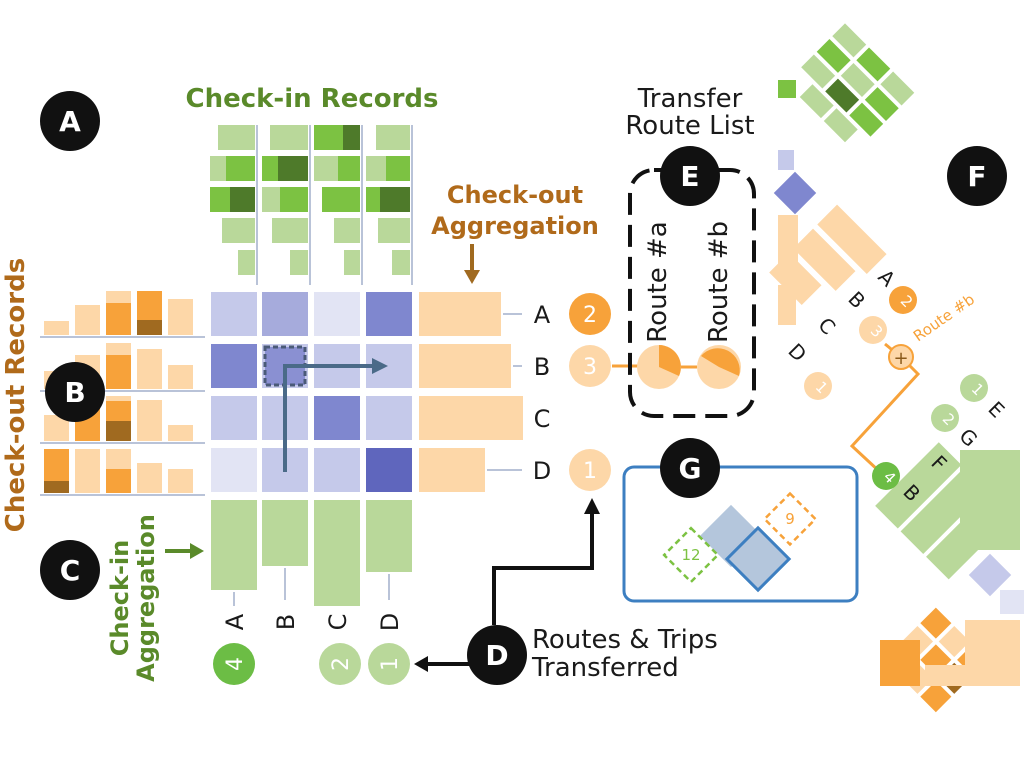 The image size is (1024, 768). Describe the element at coordinates (826, 326) in the screenshot. I see `panel-f-label-c: C` at that location.